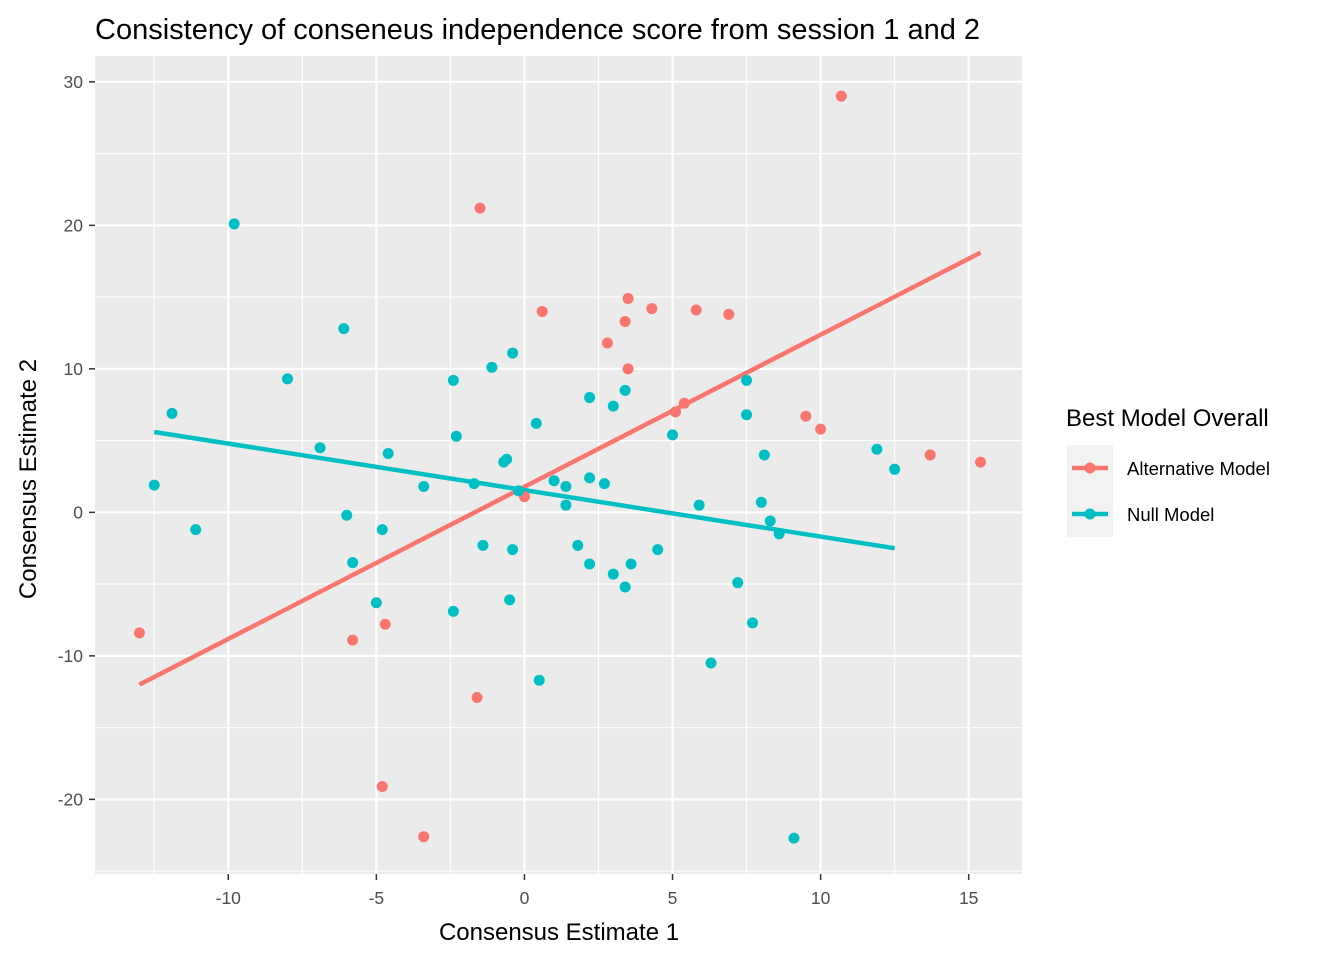 The height and width of the screenshot is (960, 1344). I want to click on x-tick-label: 0, so click(525, 898).